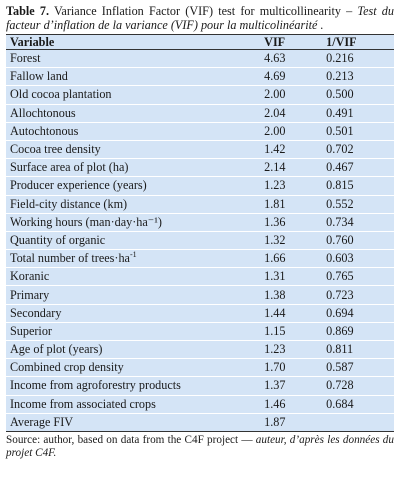  I want to click on table-row: Allochtonous 2.04 0.491, so click(200, 113).